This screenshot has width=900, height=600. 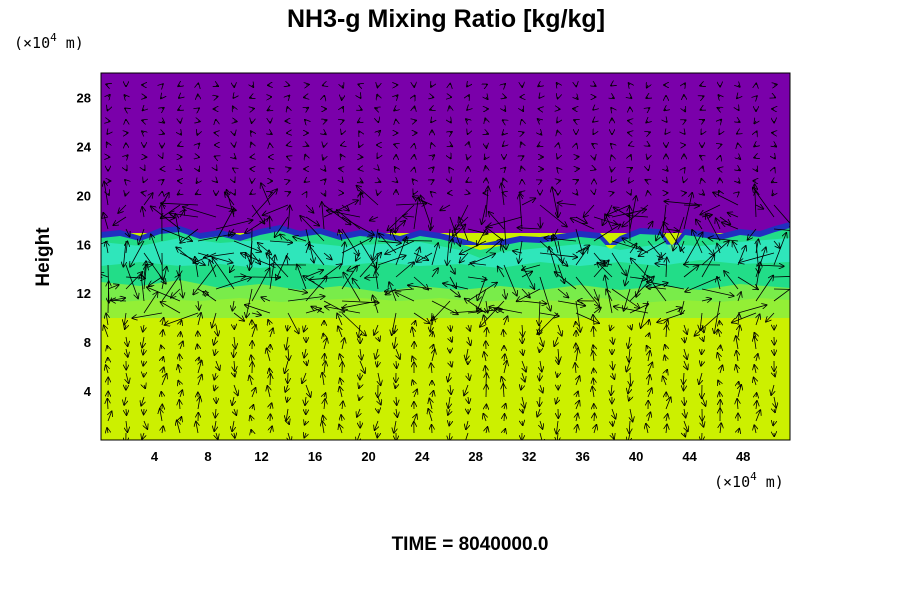 I want to click on y-tick-label: 28, so click(x=84, y=97).